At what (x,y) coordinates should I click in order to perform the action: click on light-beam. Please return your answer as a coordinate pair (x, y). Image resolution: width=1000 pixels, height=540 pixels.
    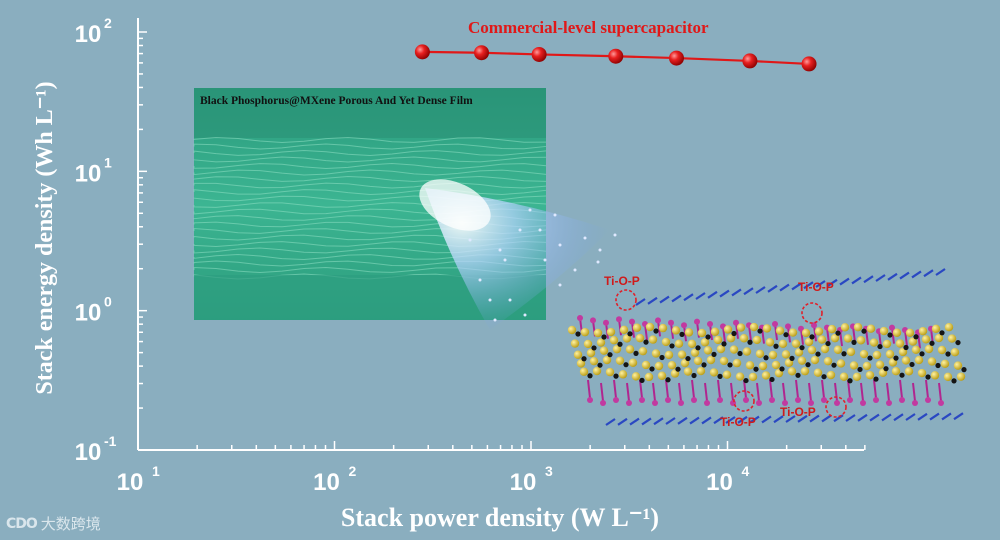
    Looking at the image, I should click on (518, 254).